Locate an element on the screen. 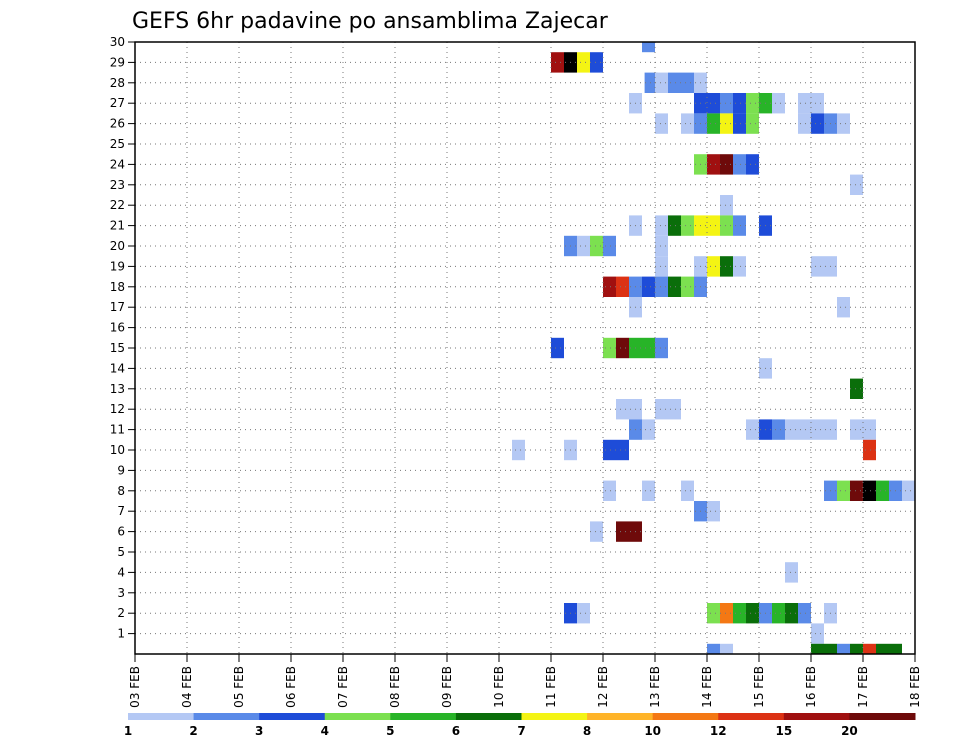 Image resolution: width=960 pixels, height=742 pixels. x-tick-label: 16 FEB is located at coordinates (811, 687).